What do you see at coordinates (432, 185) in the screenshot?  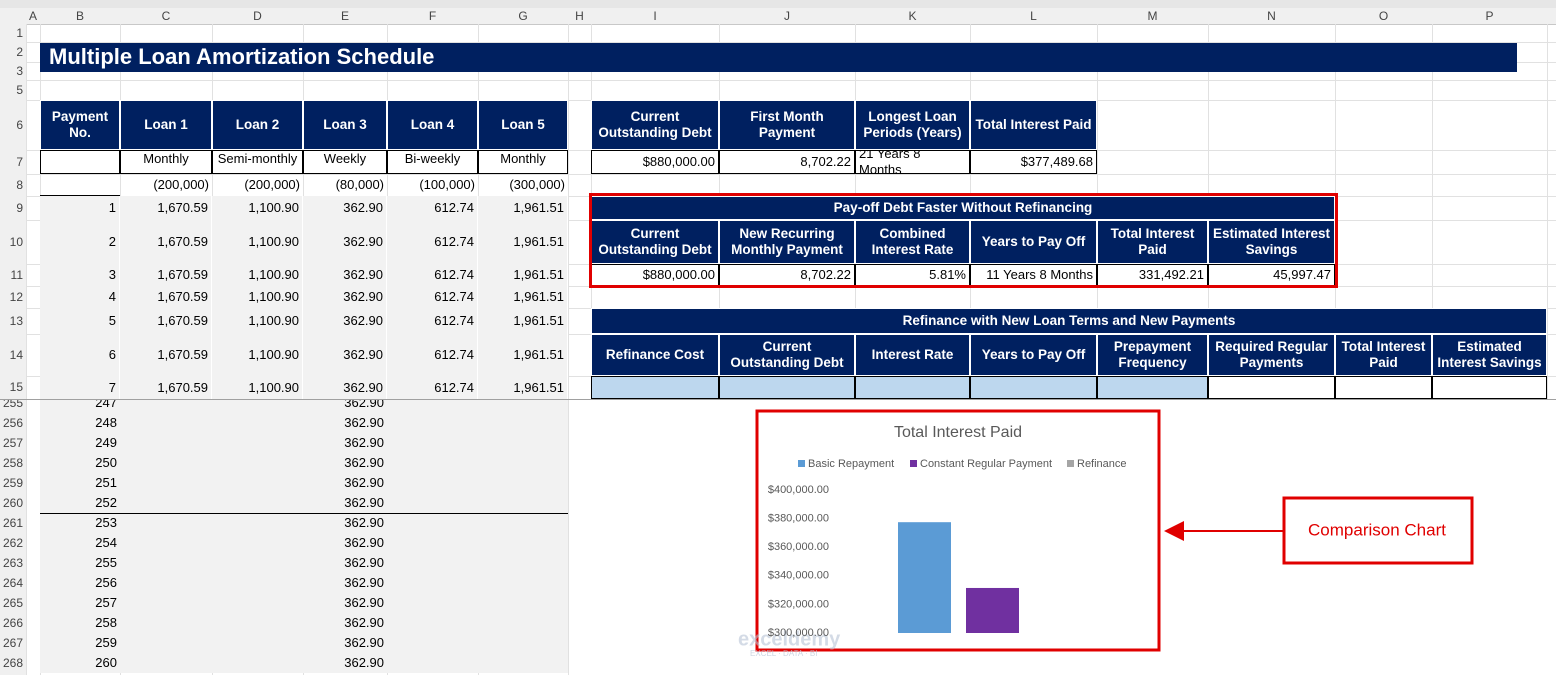 I see `principal: (100,000)` at bounding box center [432, 185].